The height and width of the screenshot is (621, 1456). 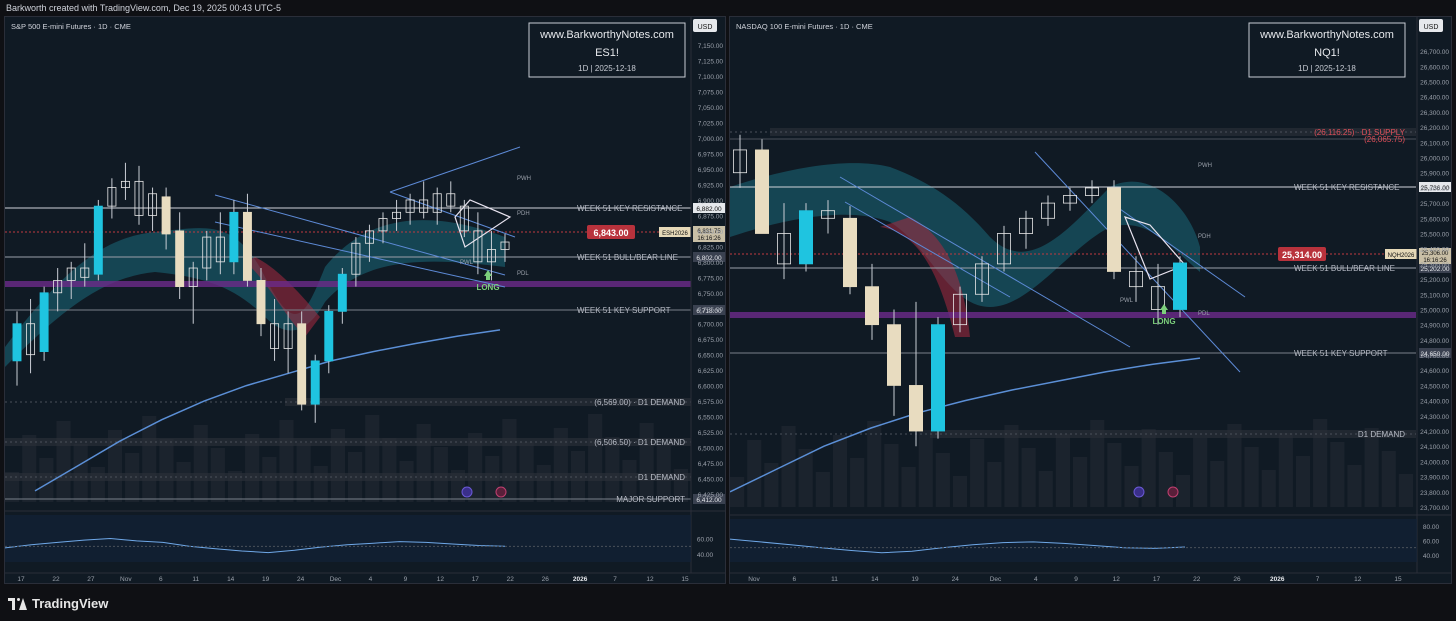 I want to click on level-label: WEEK 51 KEY SUPPORT, so click(x=1341, y=353).